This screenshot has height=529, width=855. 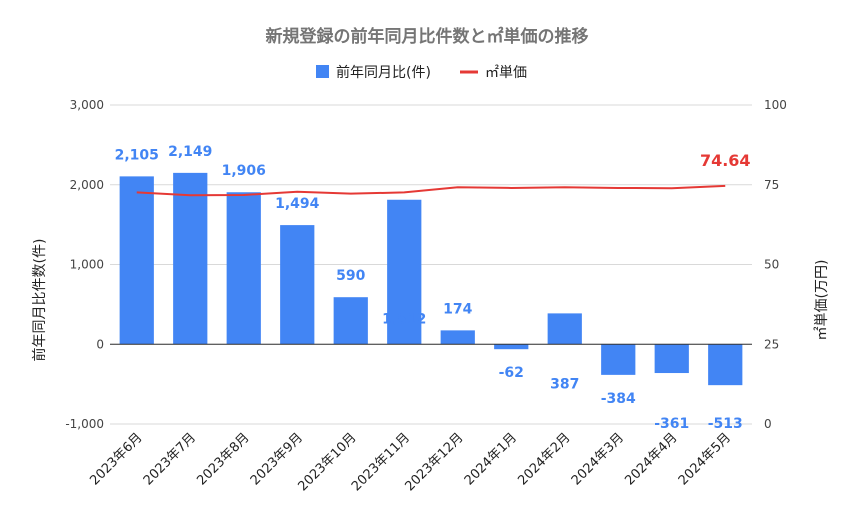 I want to click on bar-data-label: 2,105, so click(x=137, y=155).